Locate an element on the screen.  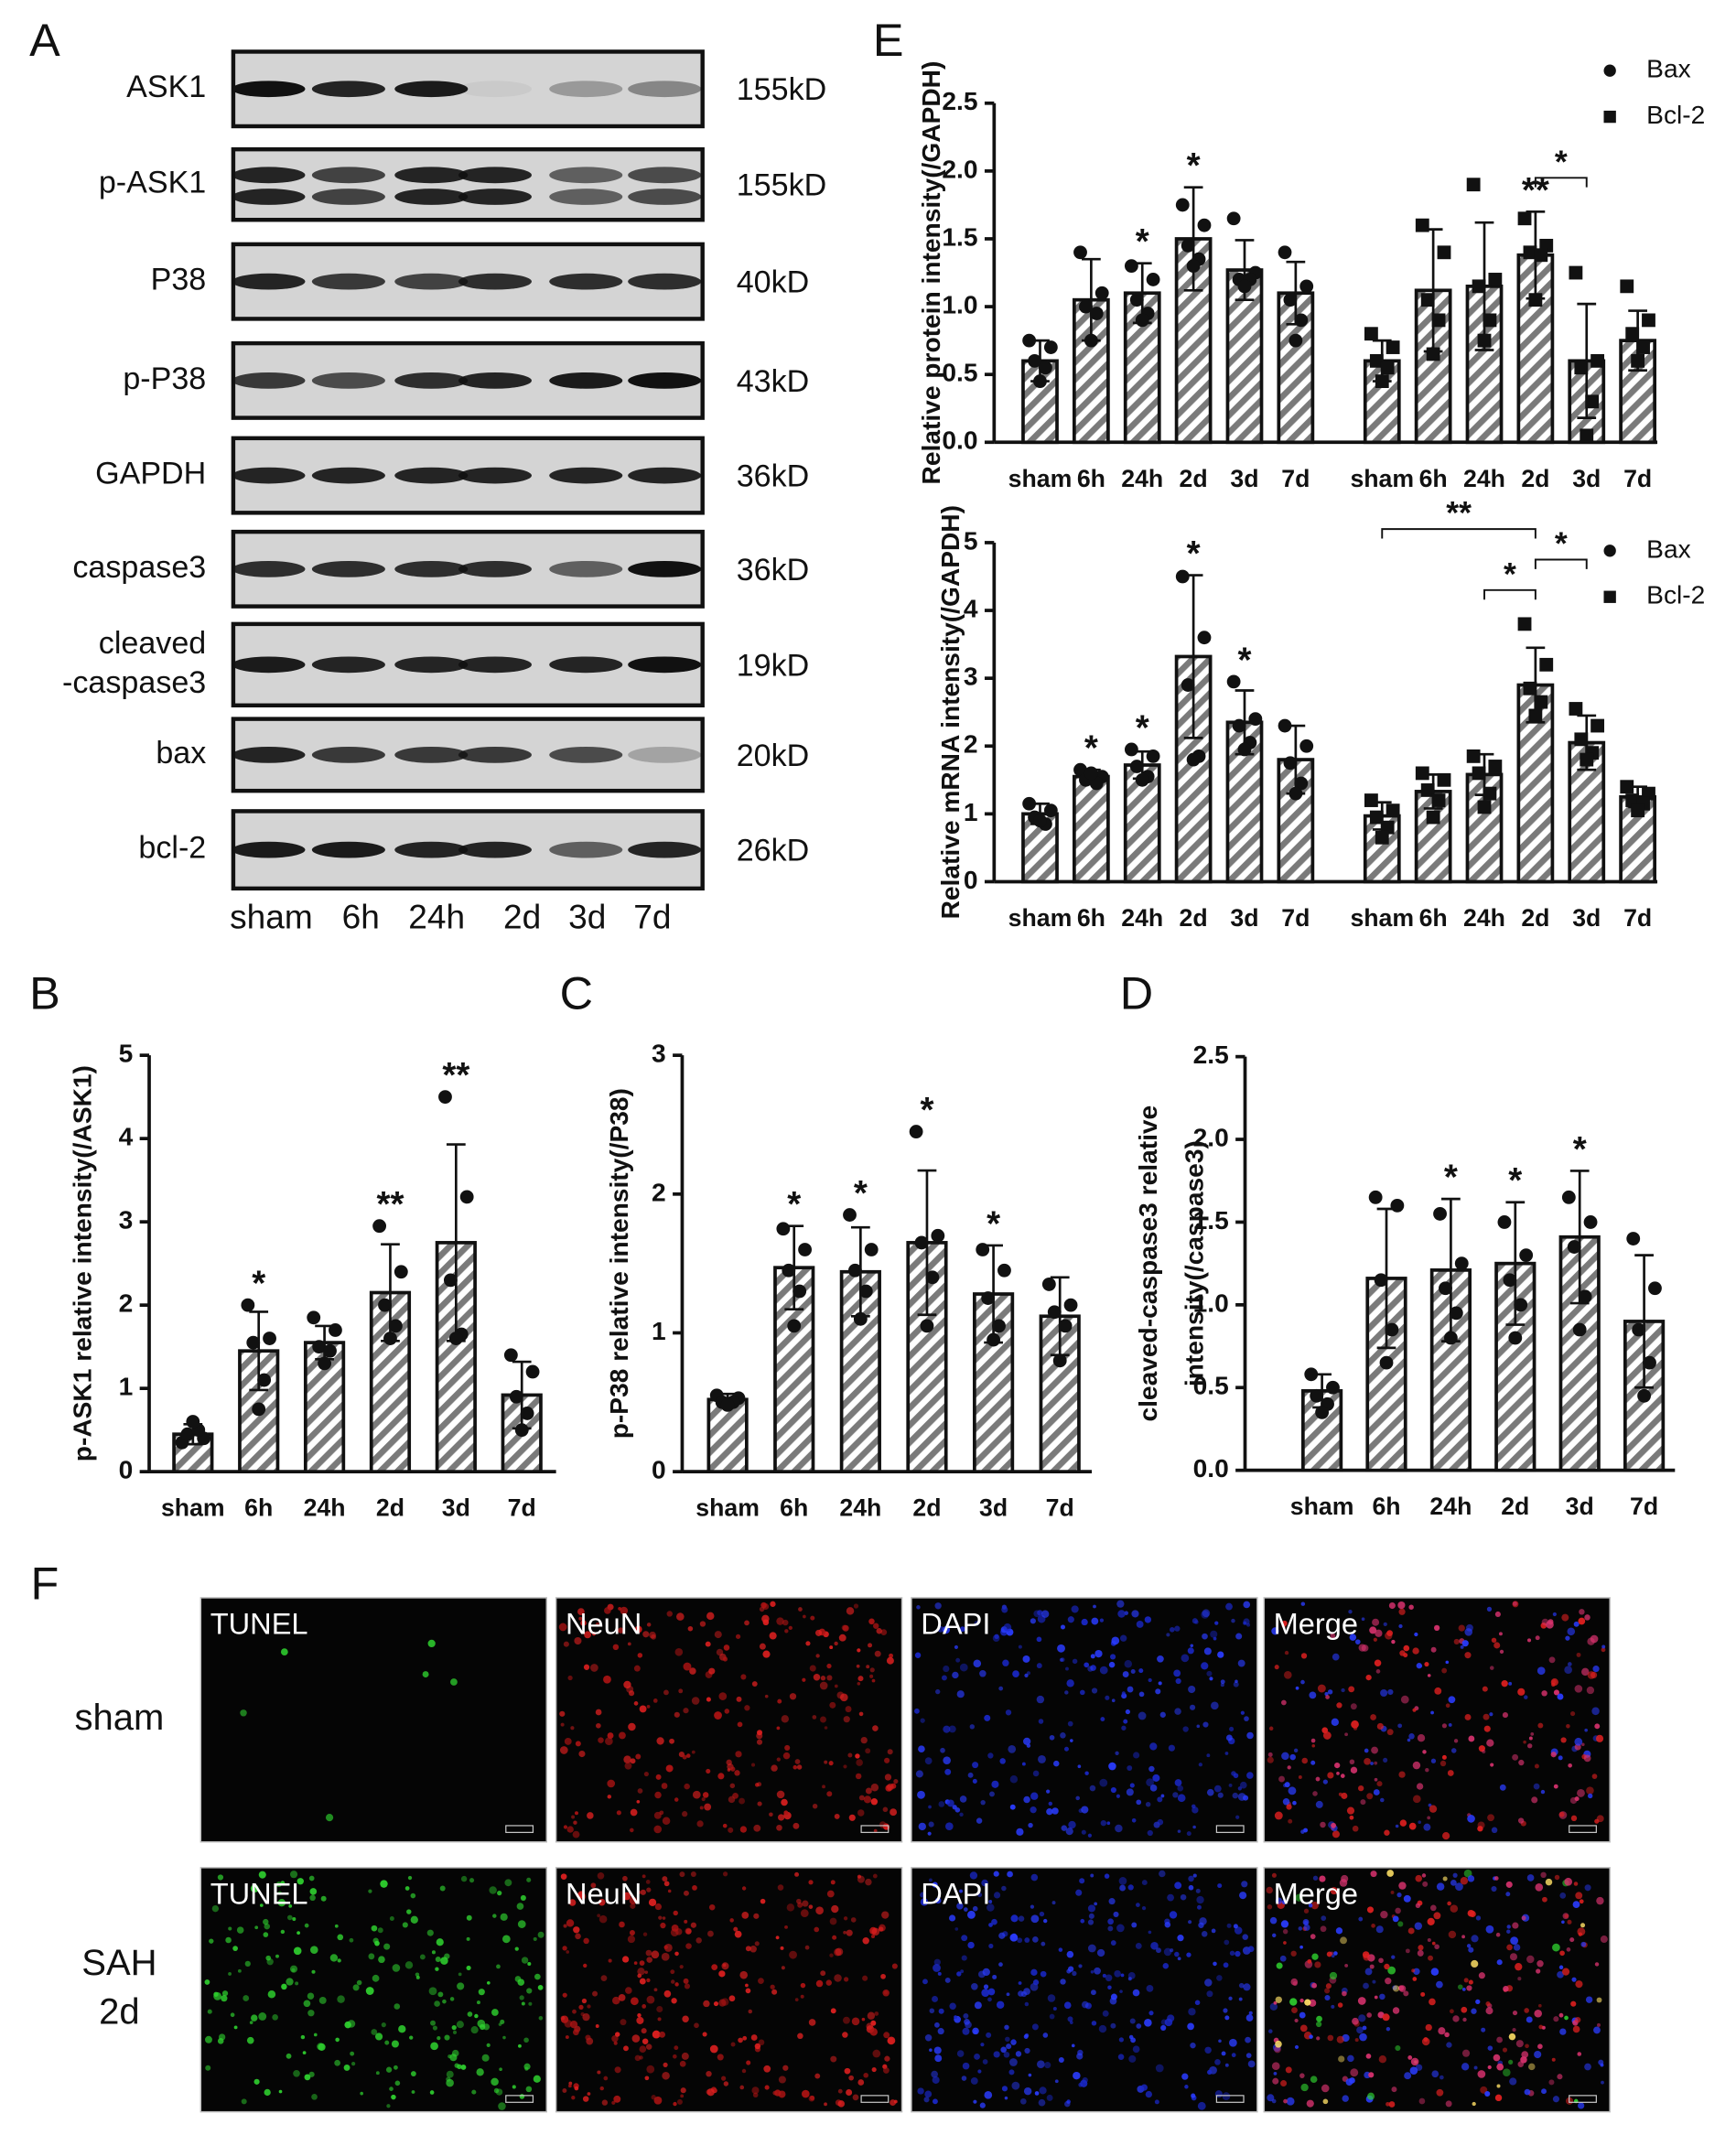
panel-letter: E is located at coordinates (889, 40).